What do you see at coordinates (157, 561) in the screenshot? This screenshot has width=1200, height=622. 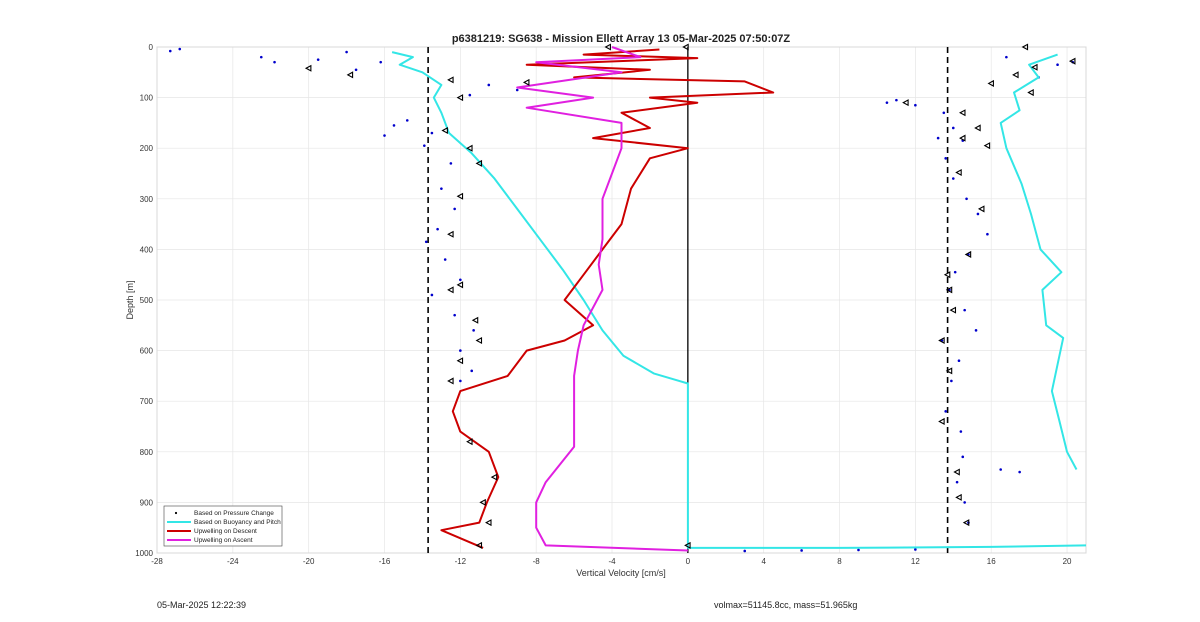 I see `x-tick-label: -28` at bounding box center [157, 561].